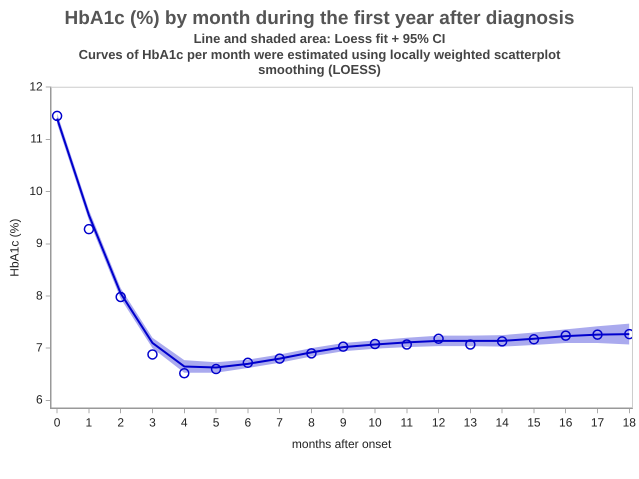 The image size is (639, 479). I want to click on x-tick-label: 7, so click(280, 423).